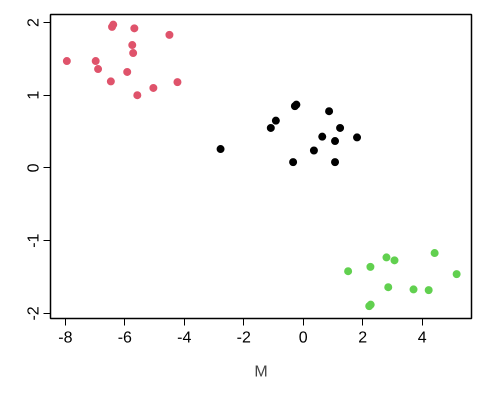 The height and width of the screenshot is (396, 483). Describe the element at coordinates (363, 338) in the screenshot. I see `x-tick-label: 2` at that location.